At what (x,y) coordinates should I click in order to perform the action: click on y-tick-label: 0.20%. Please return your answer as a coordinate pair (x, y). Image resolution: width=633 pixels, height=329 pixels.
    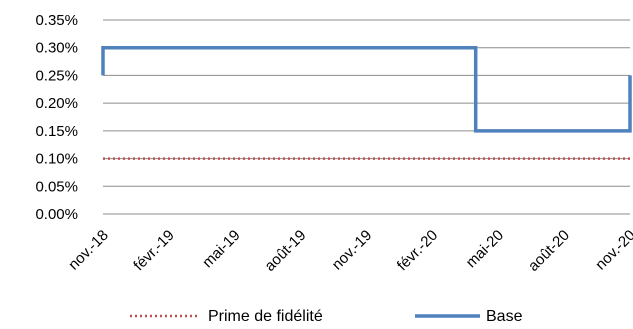
    Looking at the image, I should click on (56, 103).